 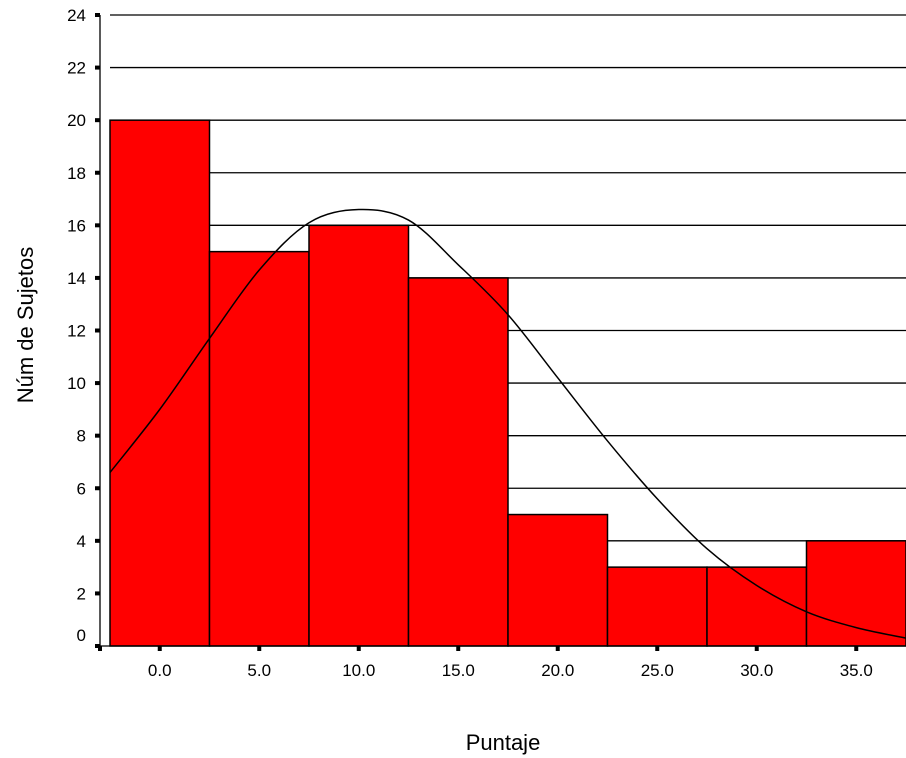 I want to click on x-tick-labels: 0.0 5.0 10.0 15.0 20.0 25.0 30.0 35.0, so click(x=510, y=670).